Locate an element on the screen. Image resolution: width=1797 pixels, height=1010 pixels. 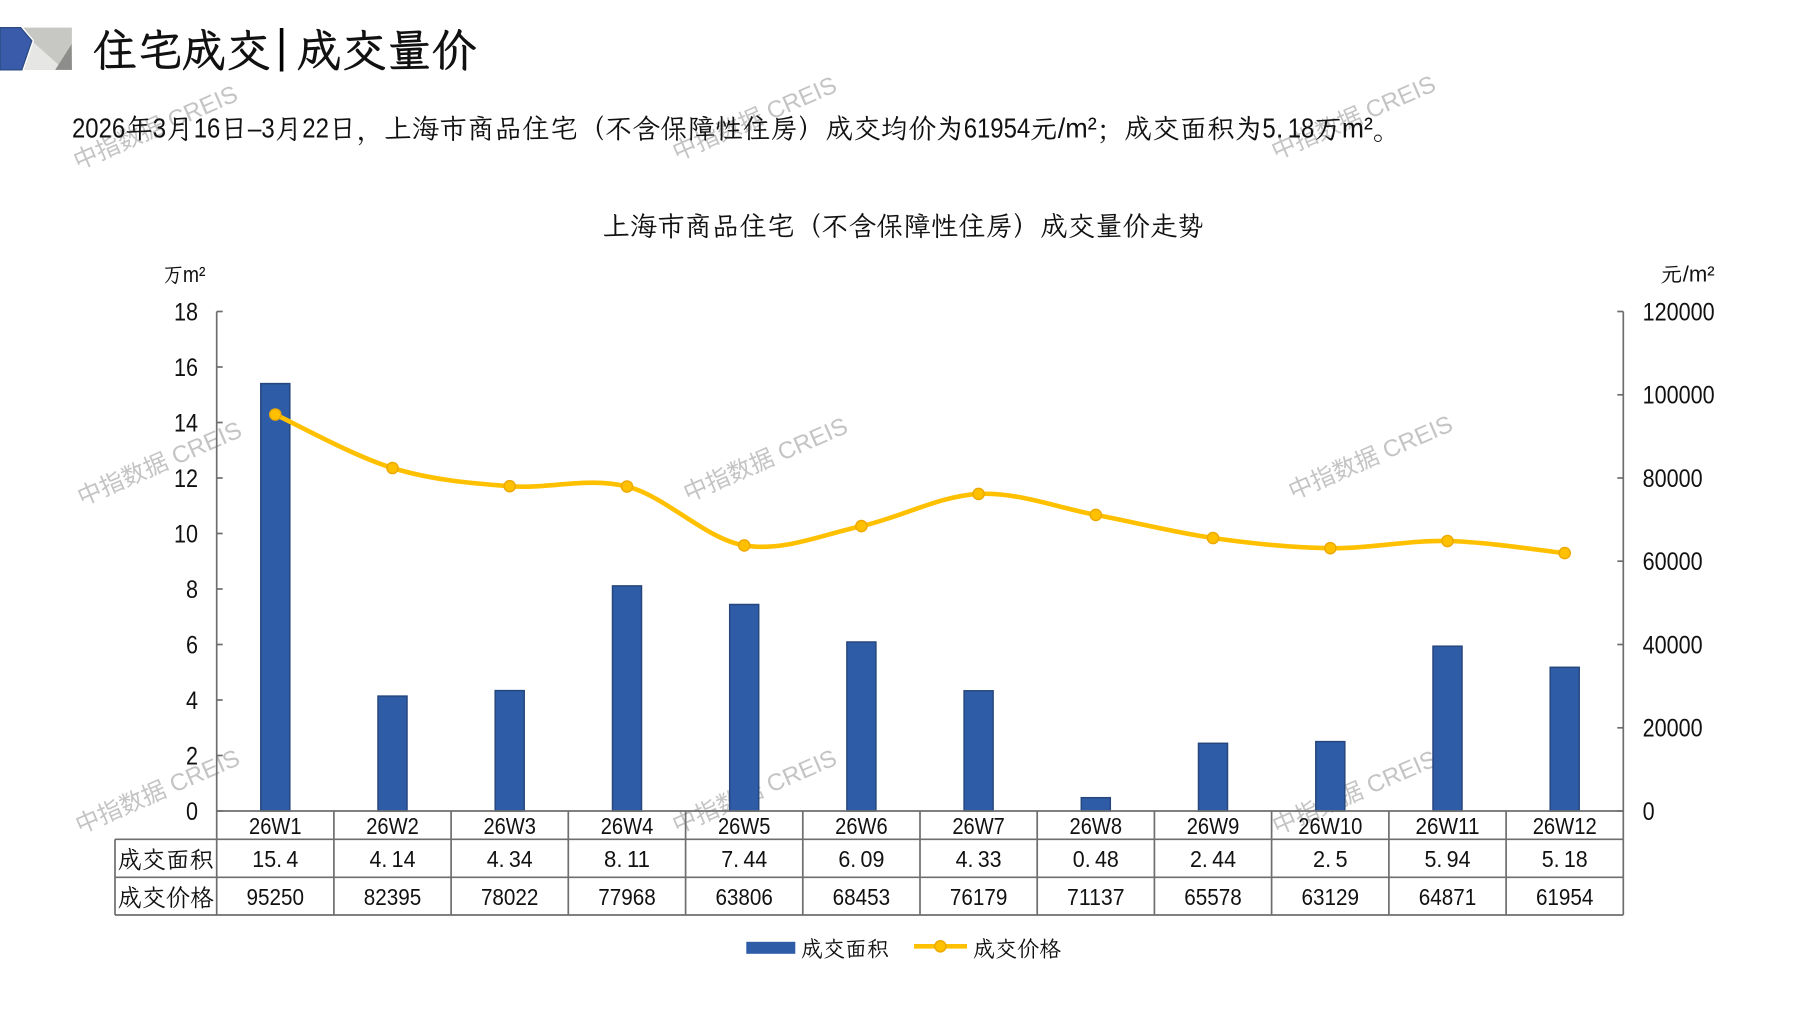
svg-text: 68453 is located at coordinates (862, 897).